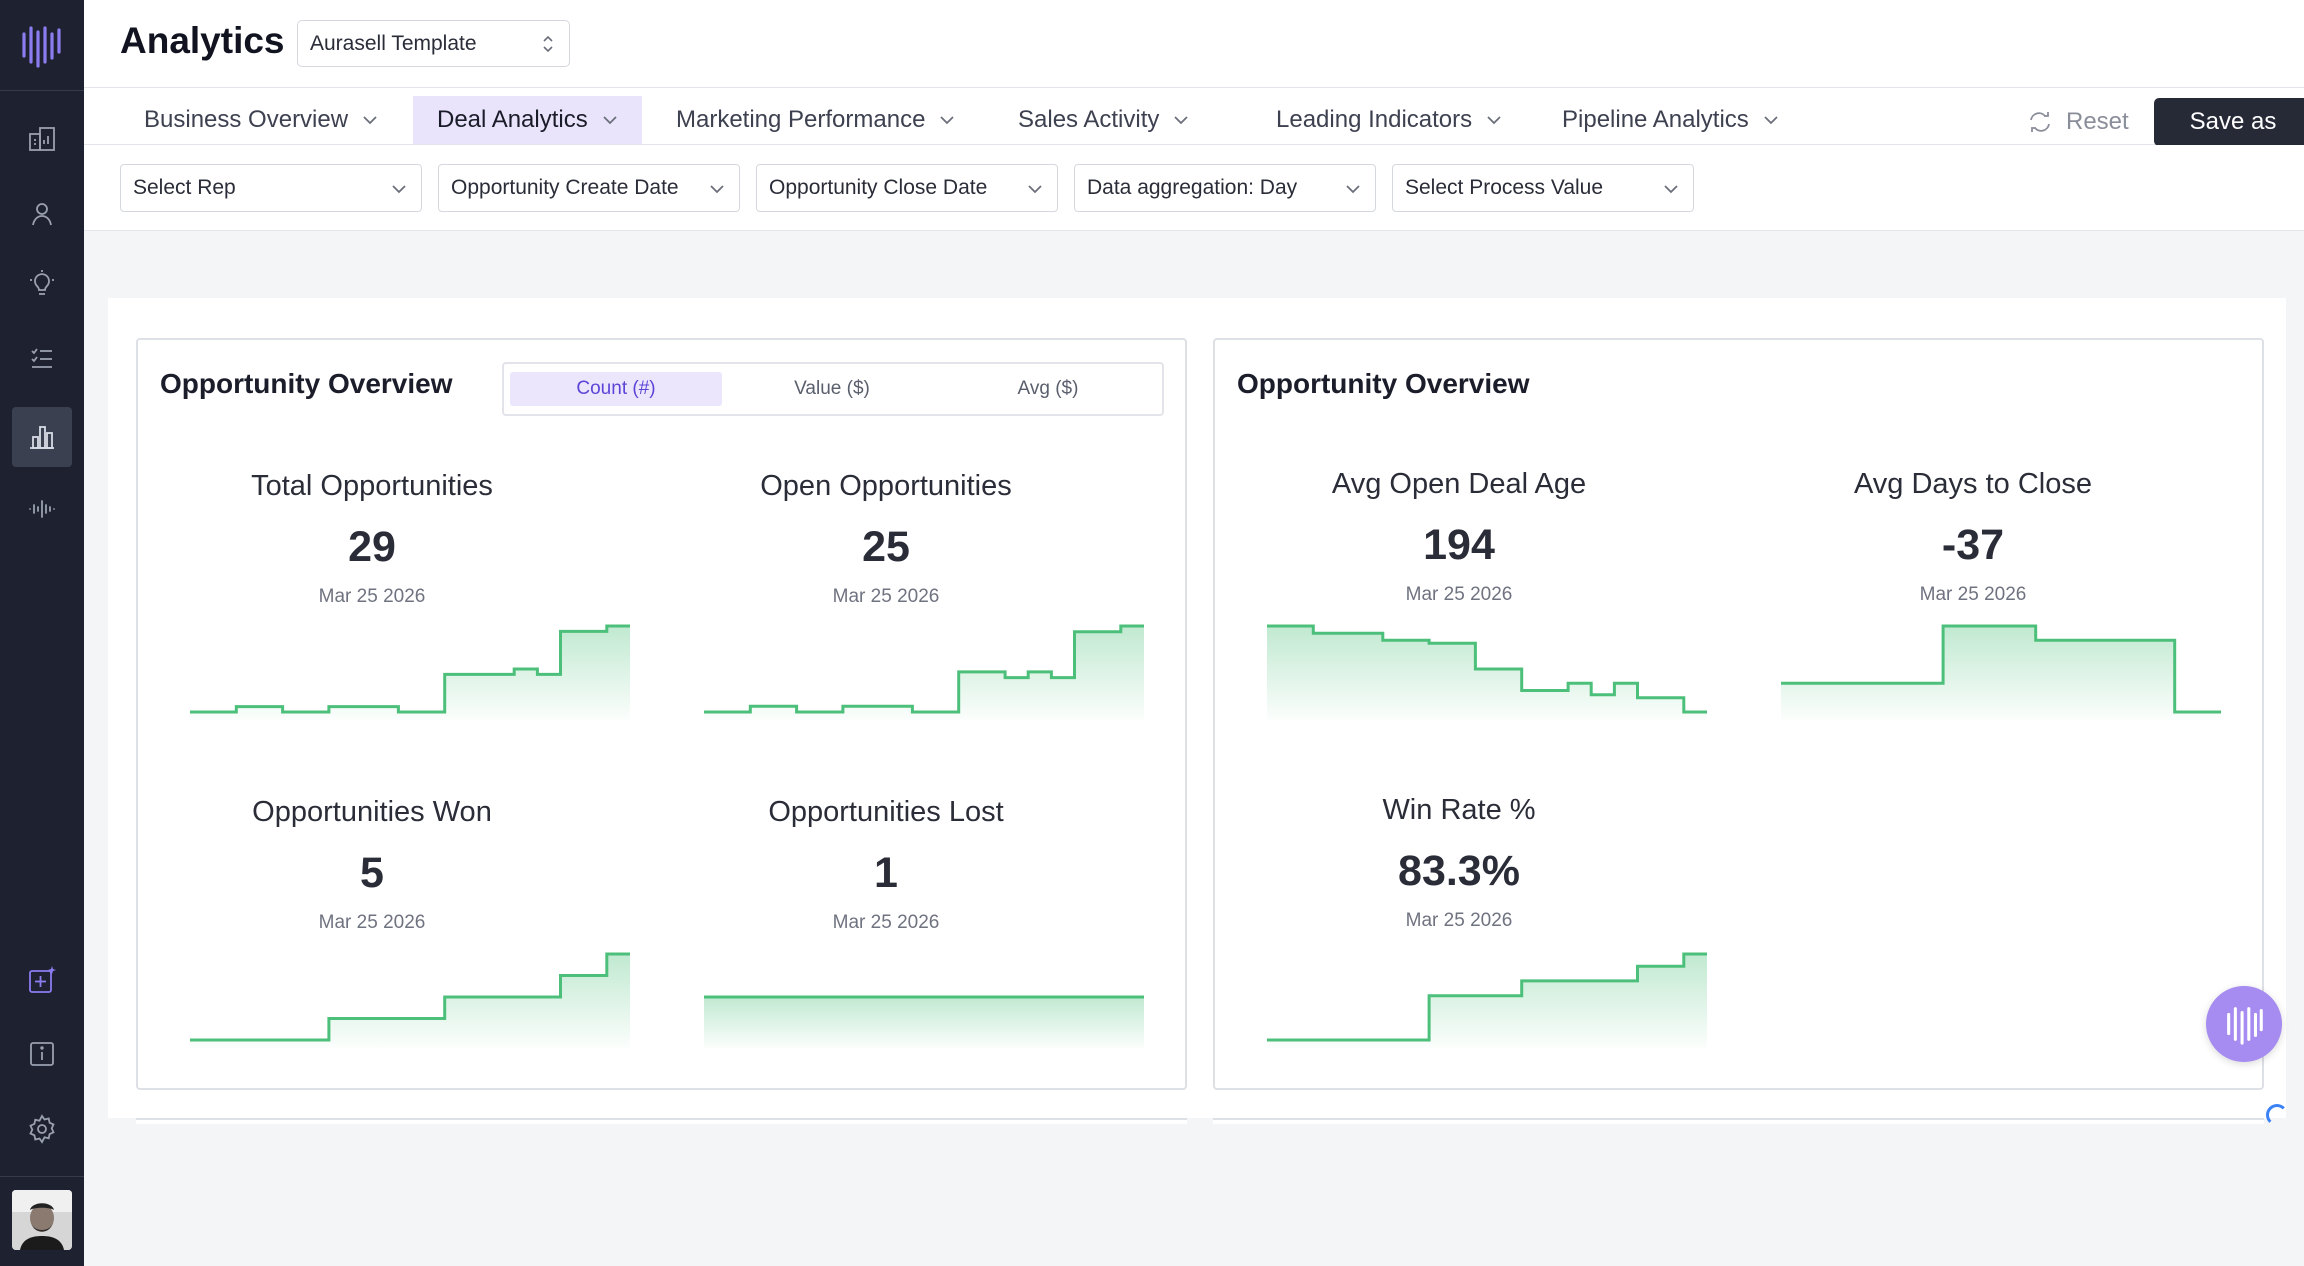 The width and height of the screenshot is (2304, 1266). Describe the element at coordinates (42, 980) in the screenshot. I see `add-sparkle-icon` at that location.